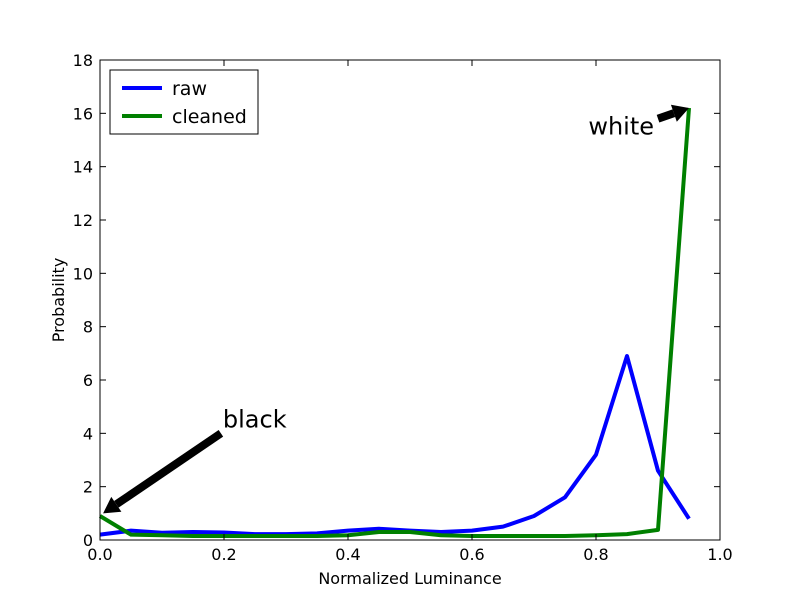  I want to click on x-tick-label: 0.6, so click(471, 554).